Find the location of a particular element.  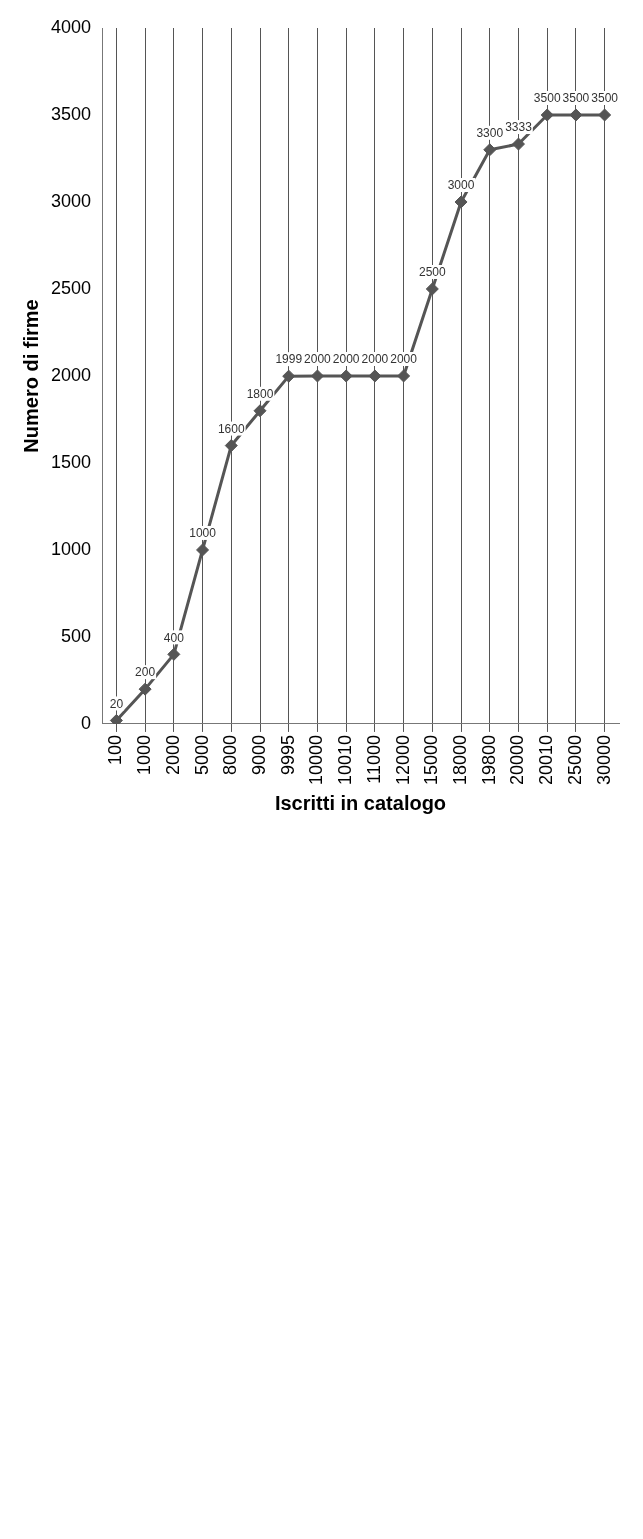

x-tick-label: 8000 is located at coordinates (230, 754).